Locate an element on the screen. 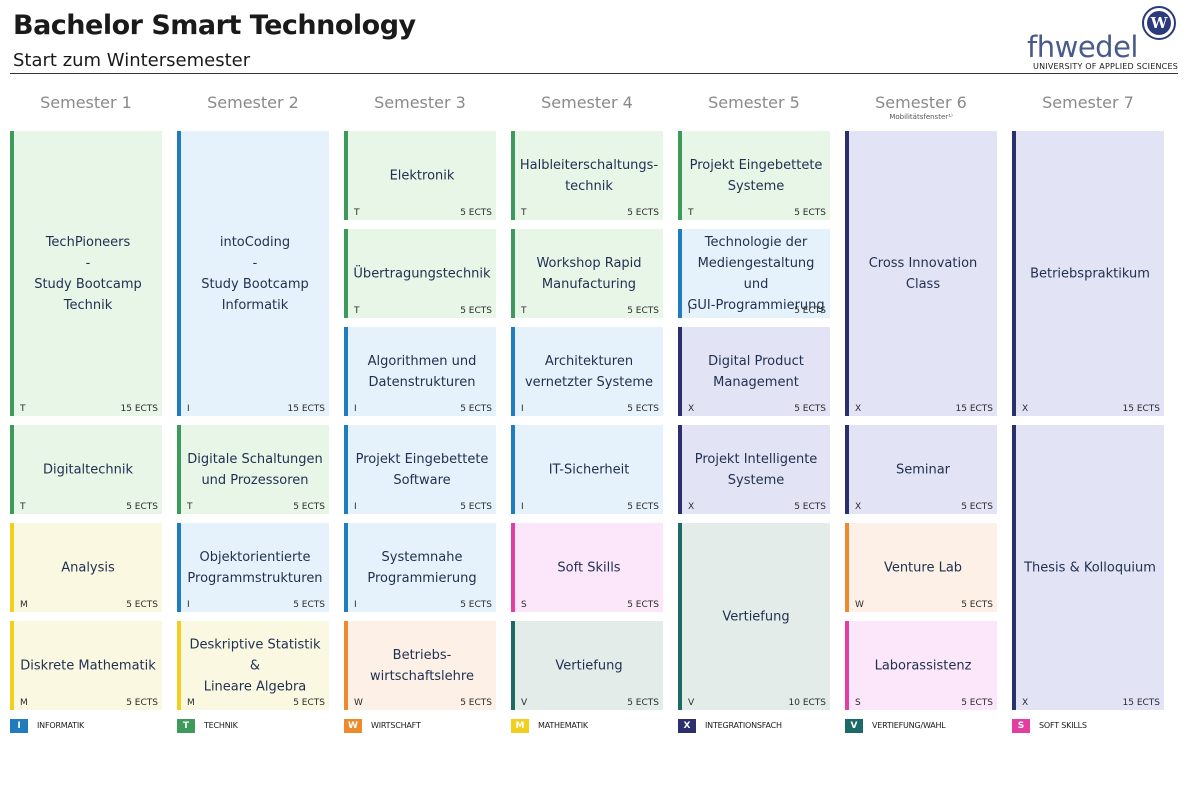  module-cell: Analysis M 5 ECTS is located at coordinates (86, 567).